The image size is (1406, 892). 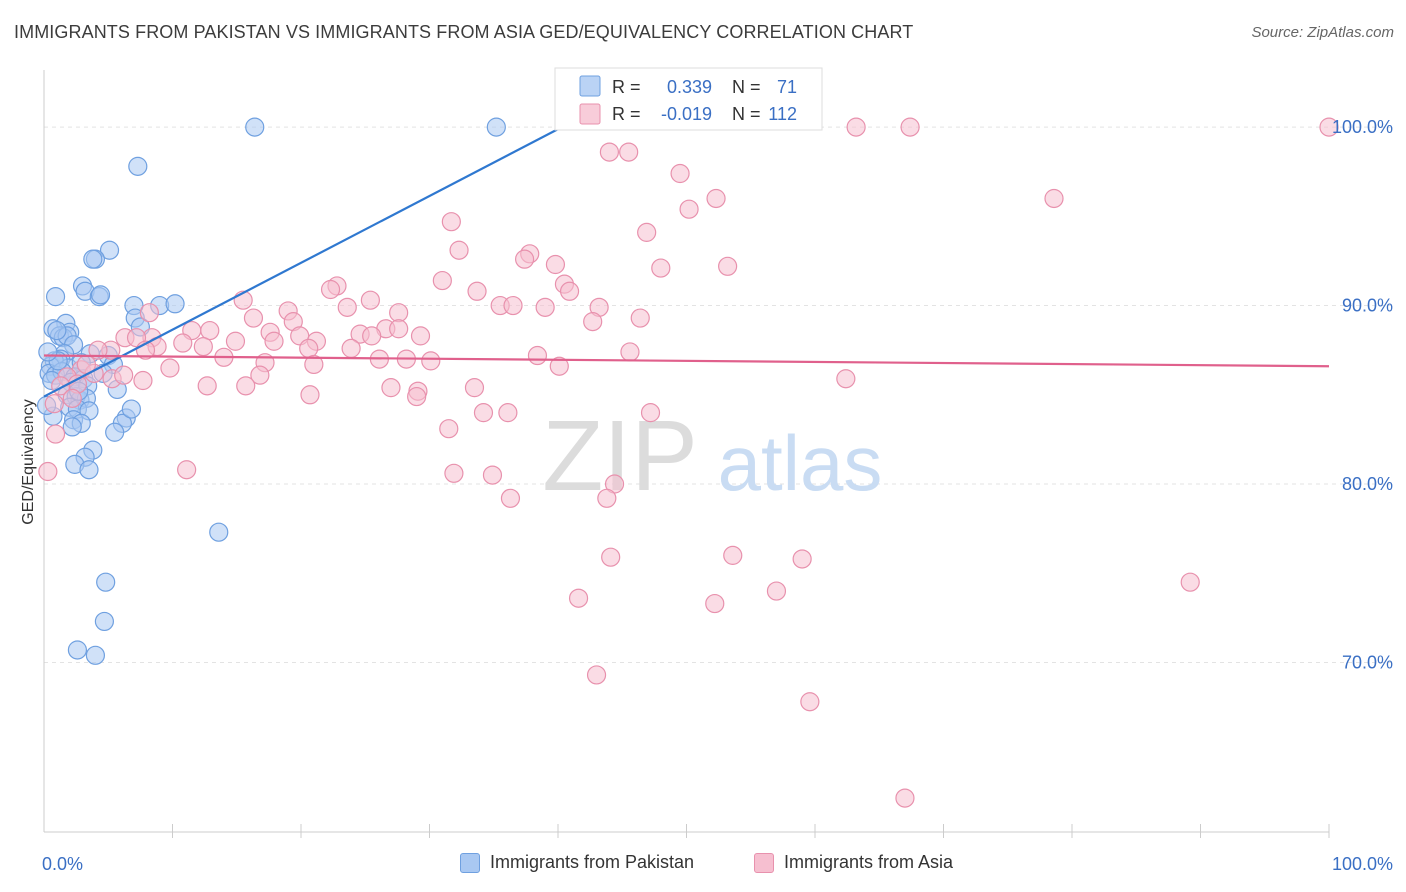 I want to click on legend-n-value-1: 112, so click(x=782, y=114).